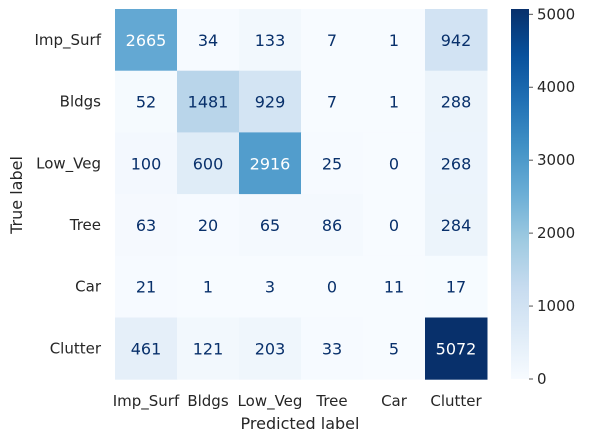 The width and height of the screenshot is (589, 443). I want to click on y-tick-label: Bldgs, so click(81, 102).